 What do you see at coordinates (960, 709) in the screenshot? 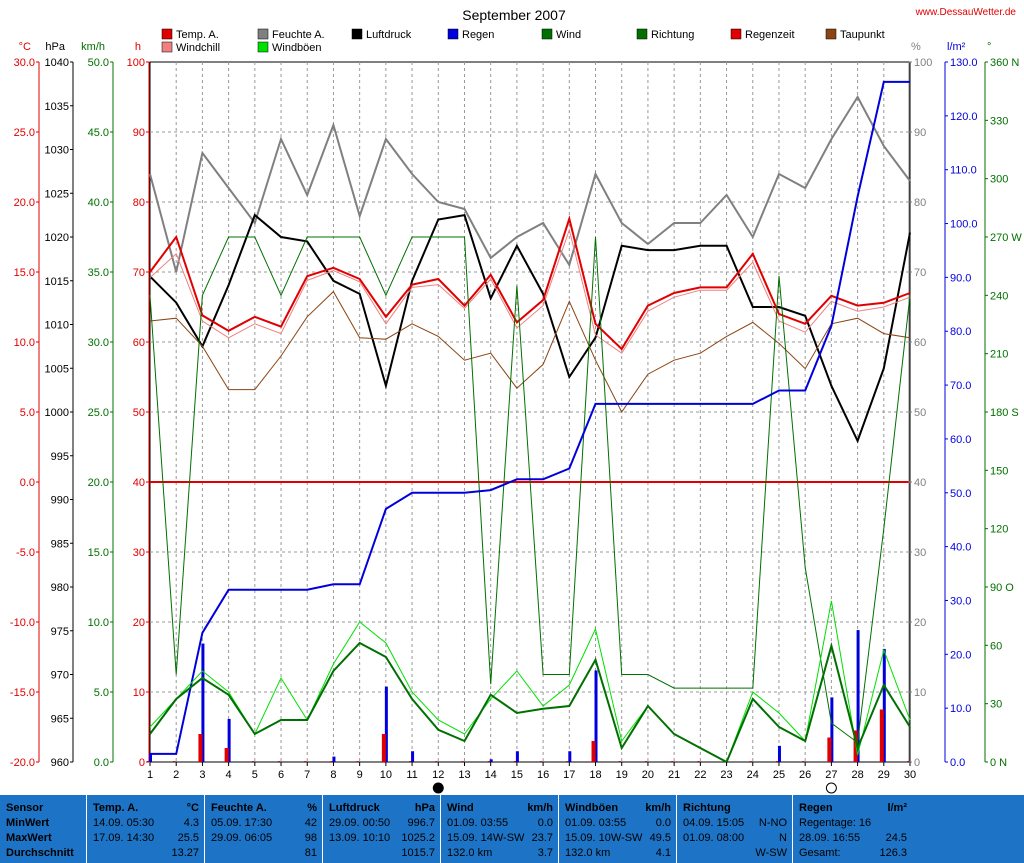
I see `axis-label-rain: 10.0` at bounding box center [960, 709].